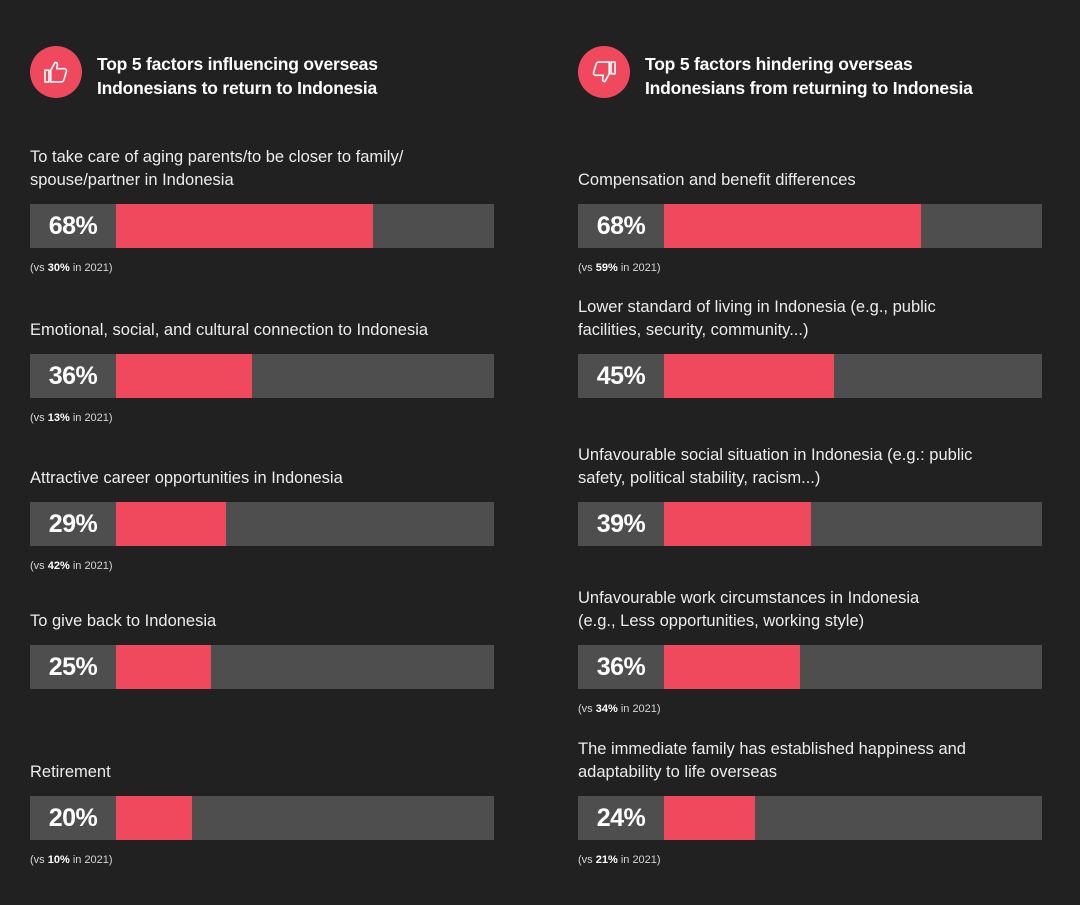 The width and height of the screenshot is (1080, 905). I want to click on thumbs-up-icon, so click(56, 72).